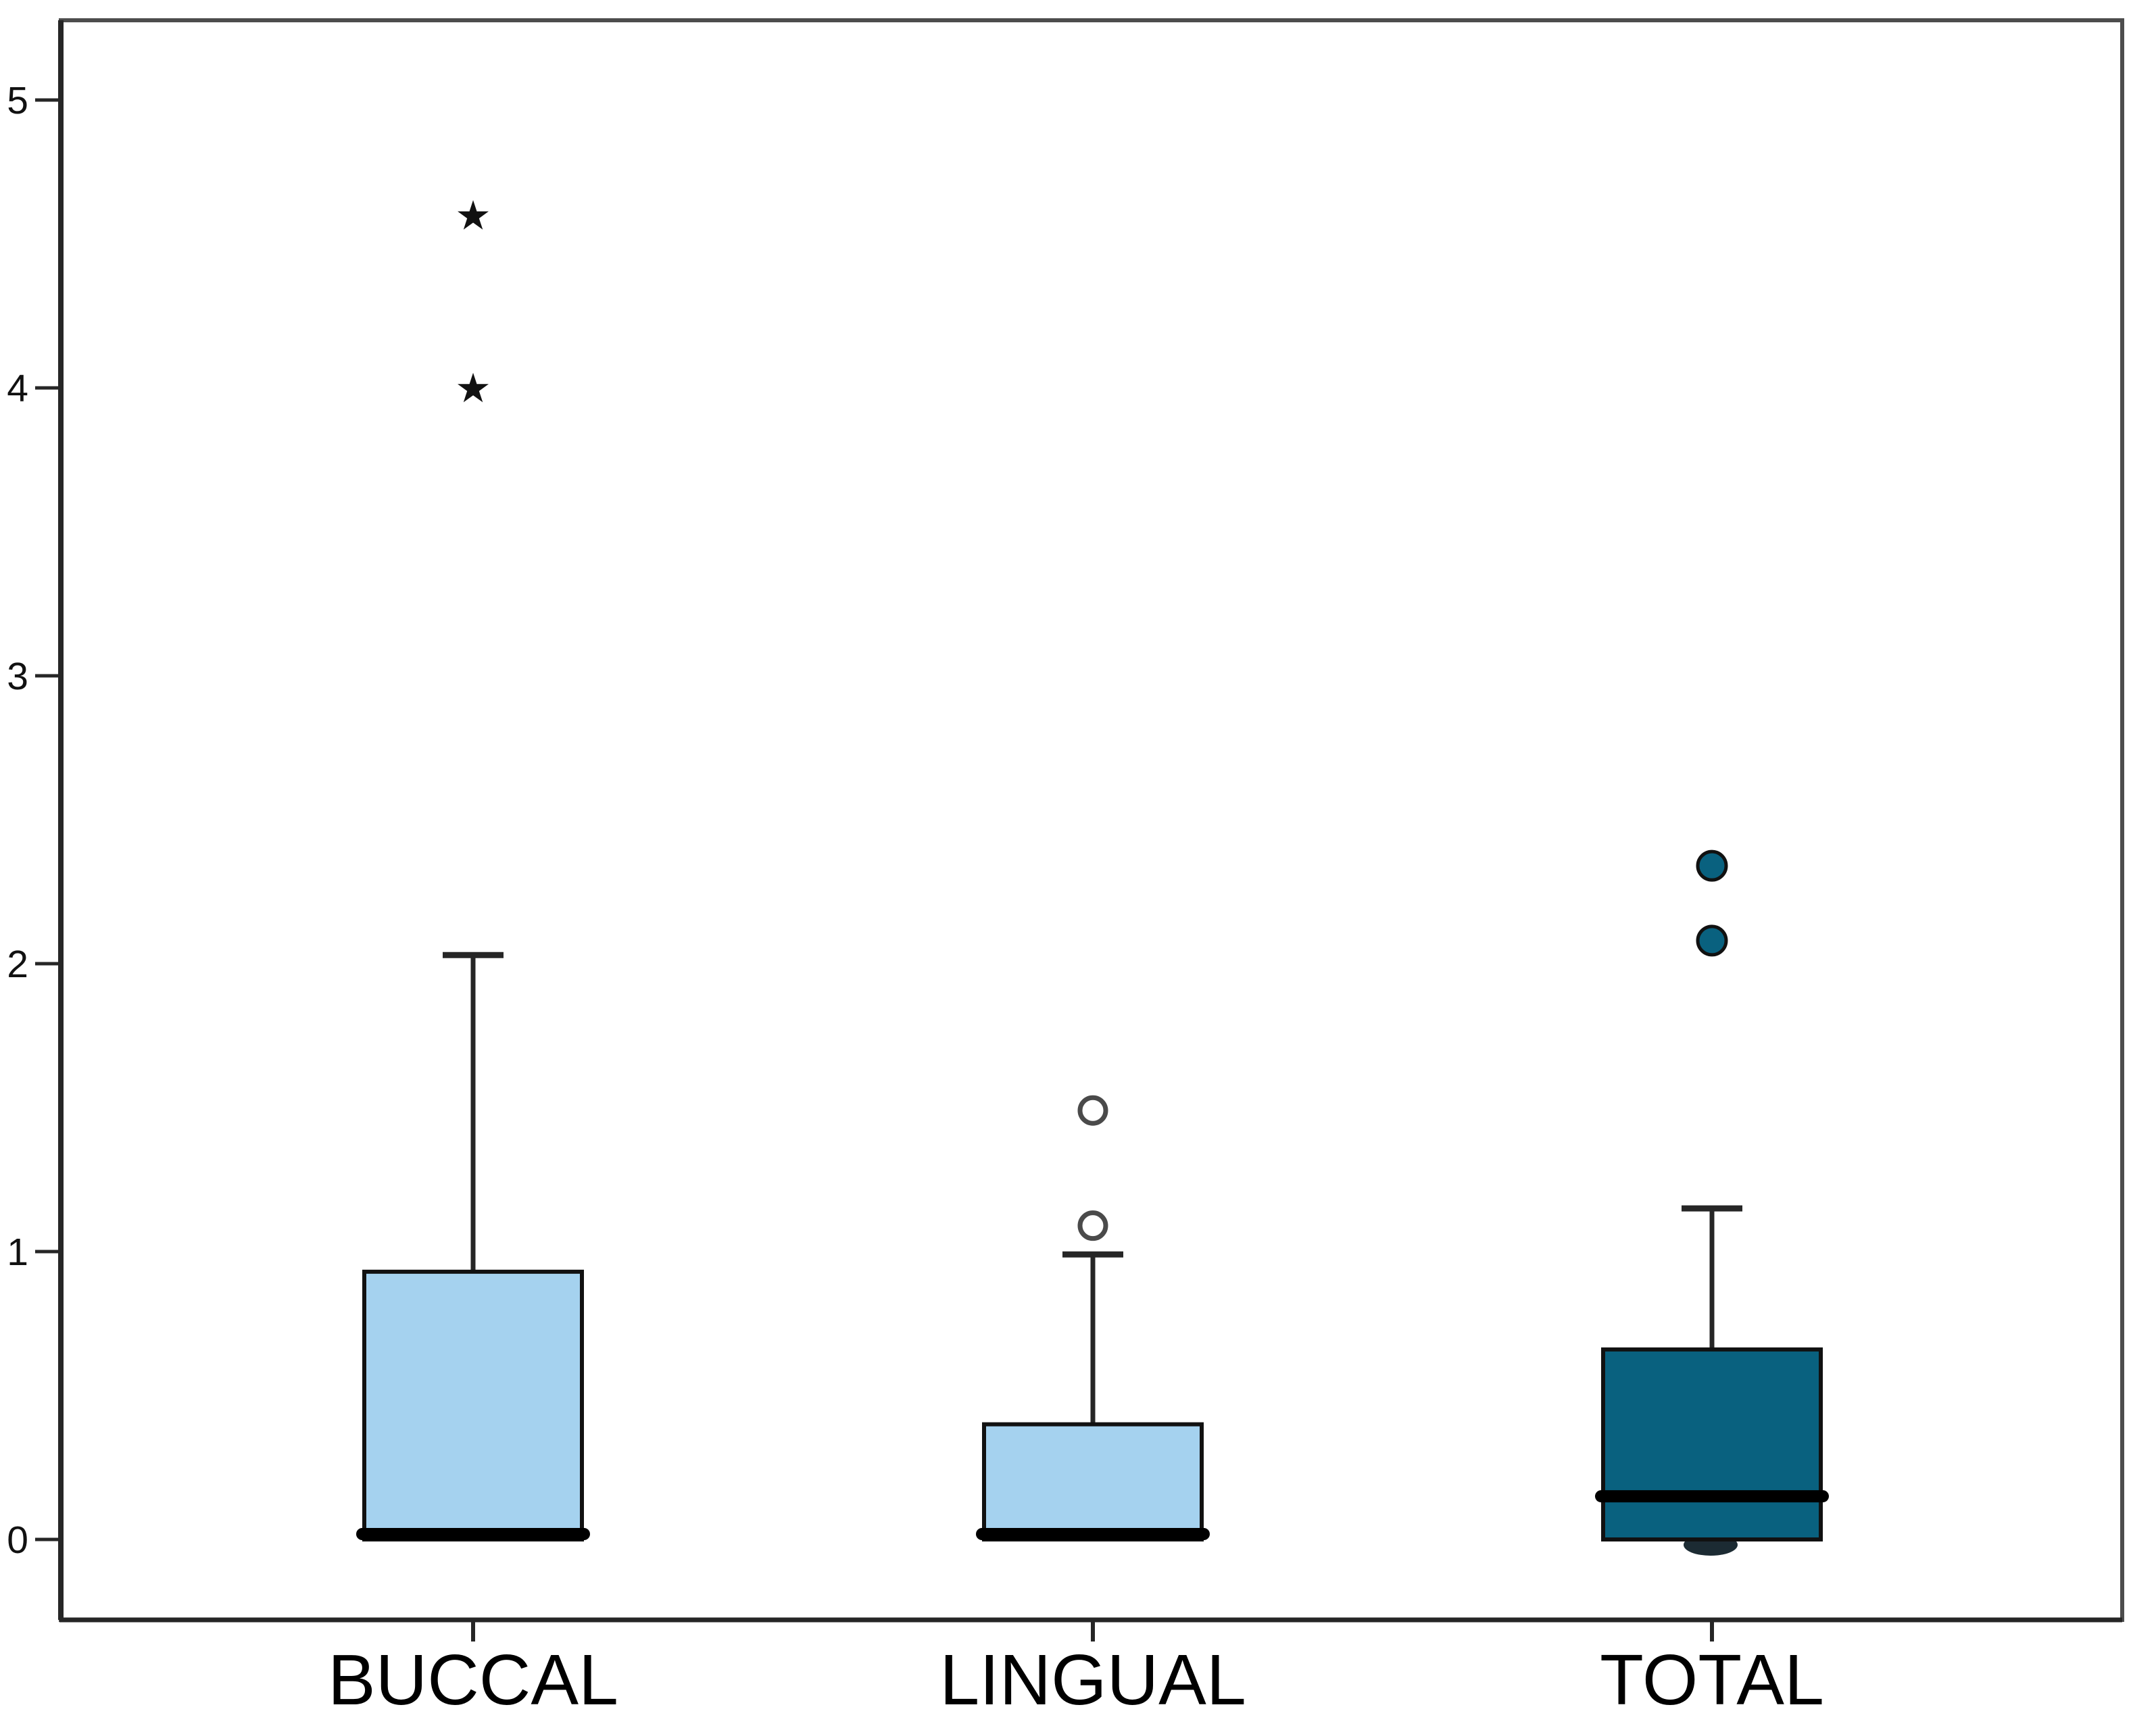  I want to click on x-category-label-total: TOTAL, so click(1712, 1680).